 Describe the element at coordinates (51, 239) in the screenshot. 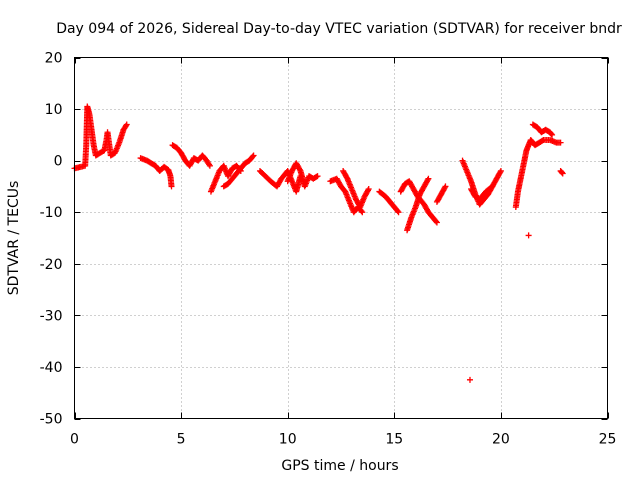

I see `y-tick-labels: 20 10 0 -10 -20 -30 -40 -50` at that location.